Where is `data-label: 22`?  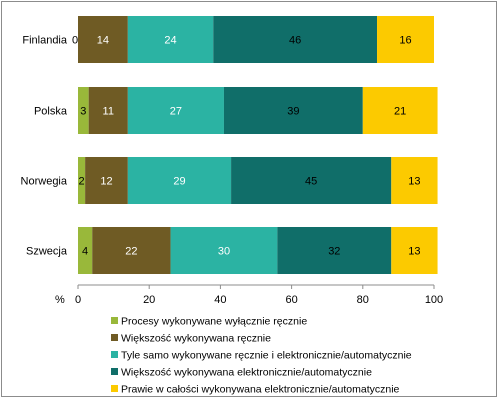 data-label: 22 is located at coordinates (131, 252).